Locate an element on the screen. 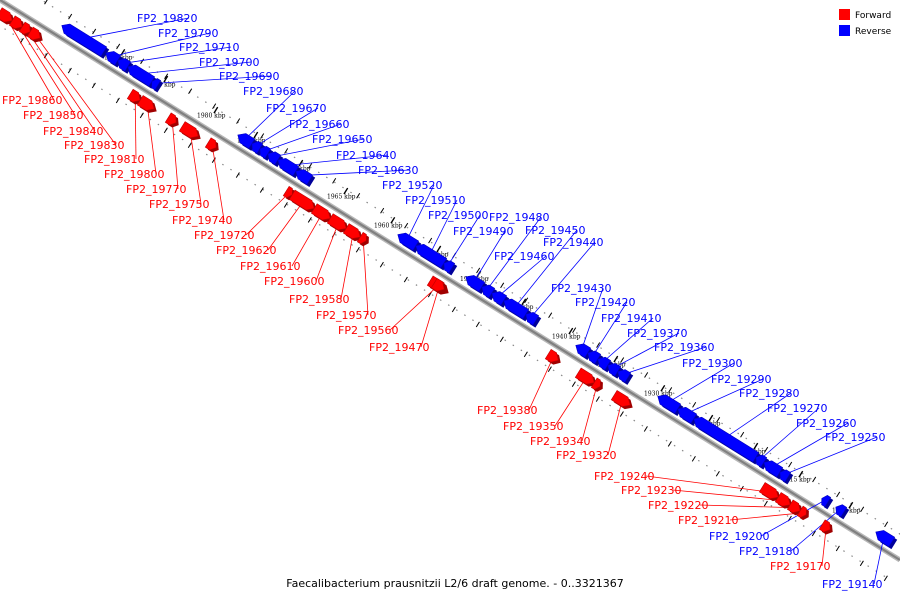 The image size is (900, 600). gene-label-fp2_19250: FP2_19250 is located at coordinates (855, 437).